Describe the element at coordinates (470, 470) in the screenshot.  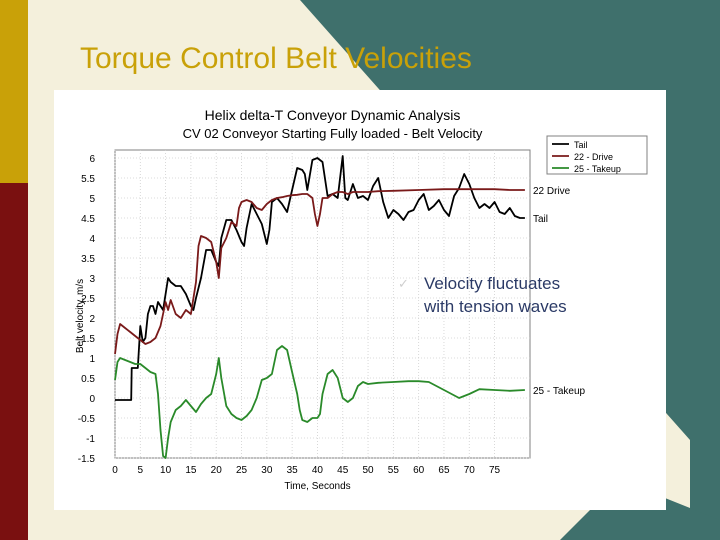
I see `x-tick-label: 70` at that location.